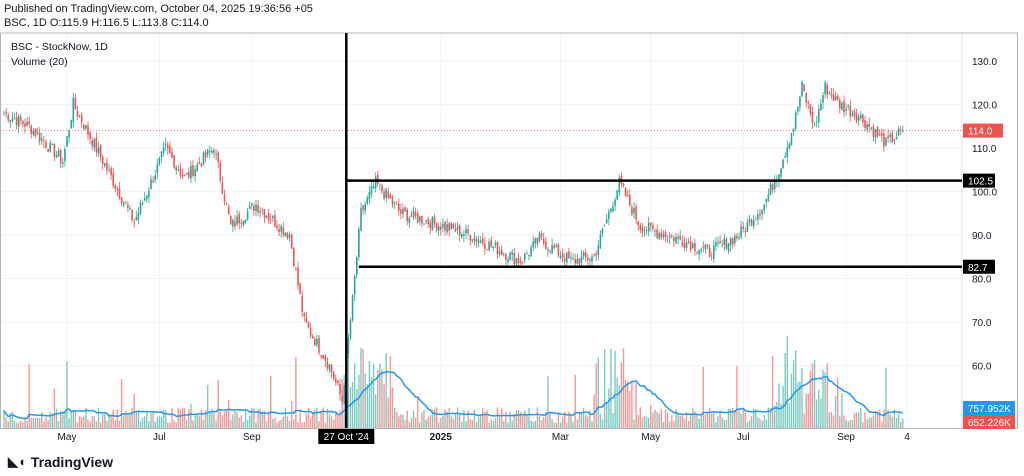 This screenshot has width=1024, height=476. Describe the element at coordinates (59, 47) in the screenshot. I see `chart-legend-title: BSC - StockNow, 1D` at that location.